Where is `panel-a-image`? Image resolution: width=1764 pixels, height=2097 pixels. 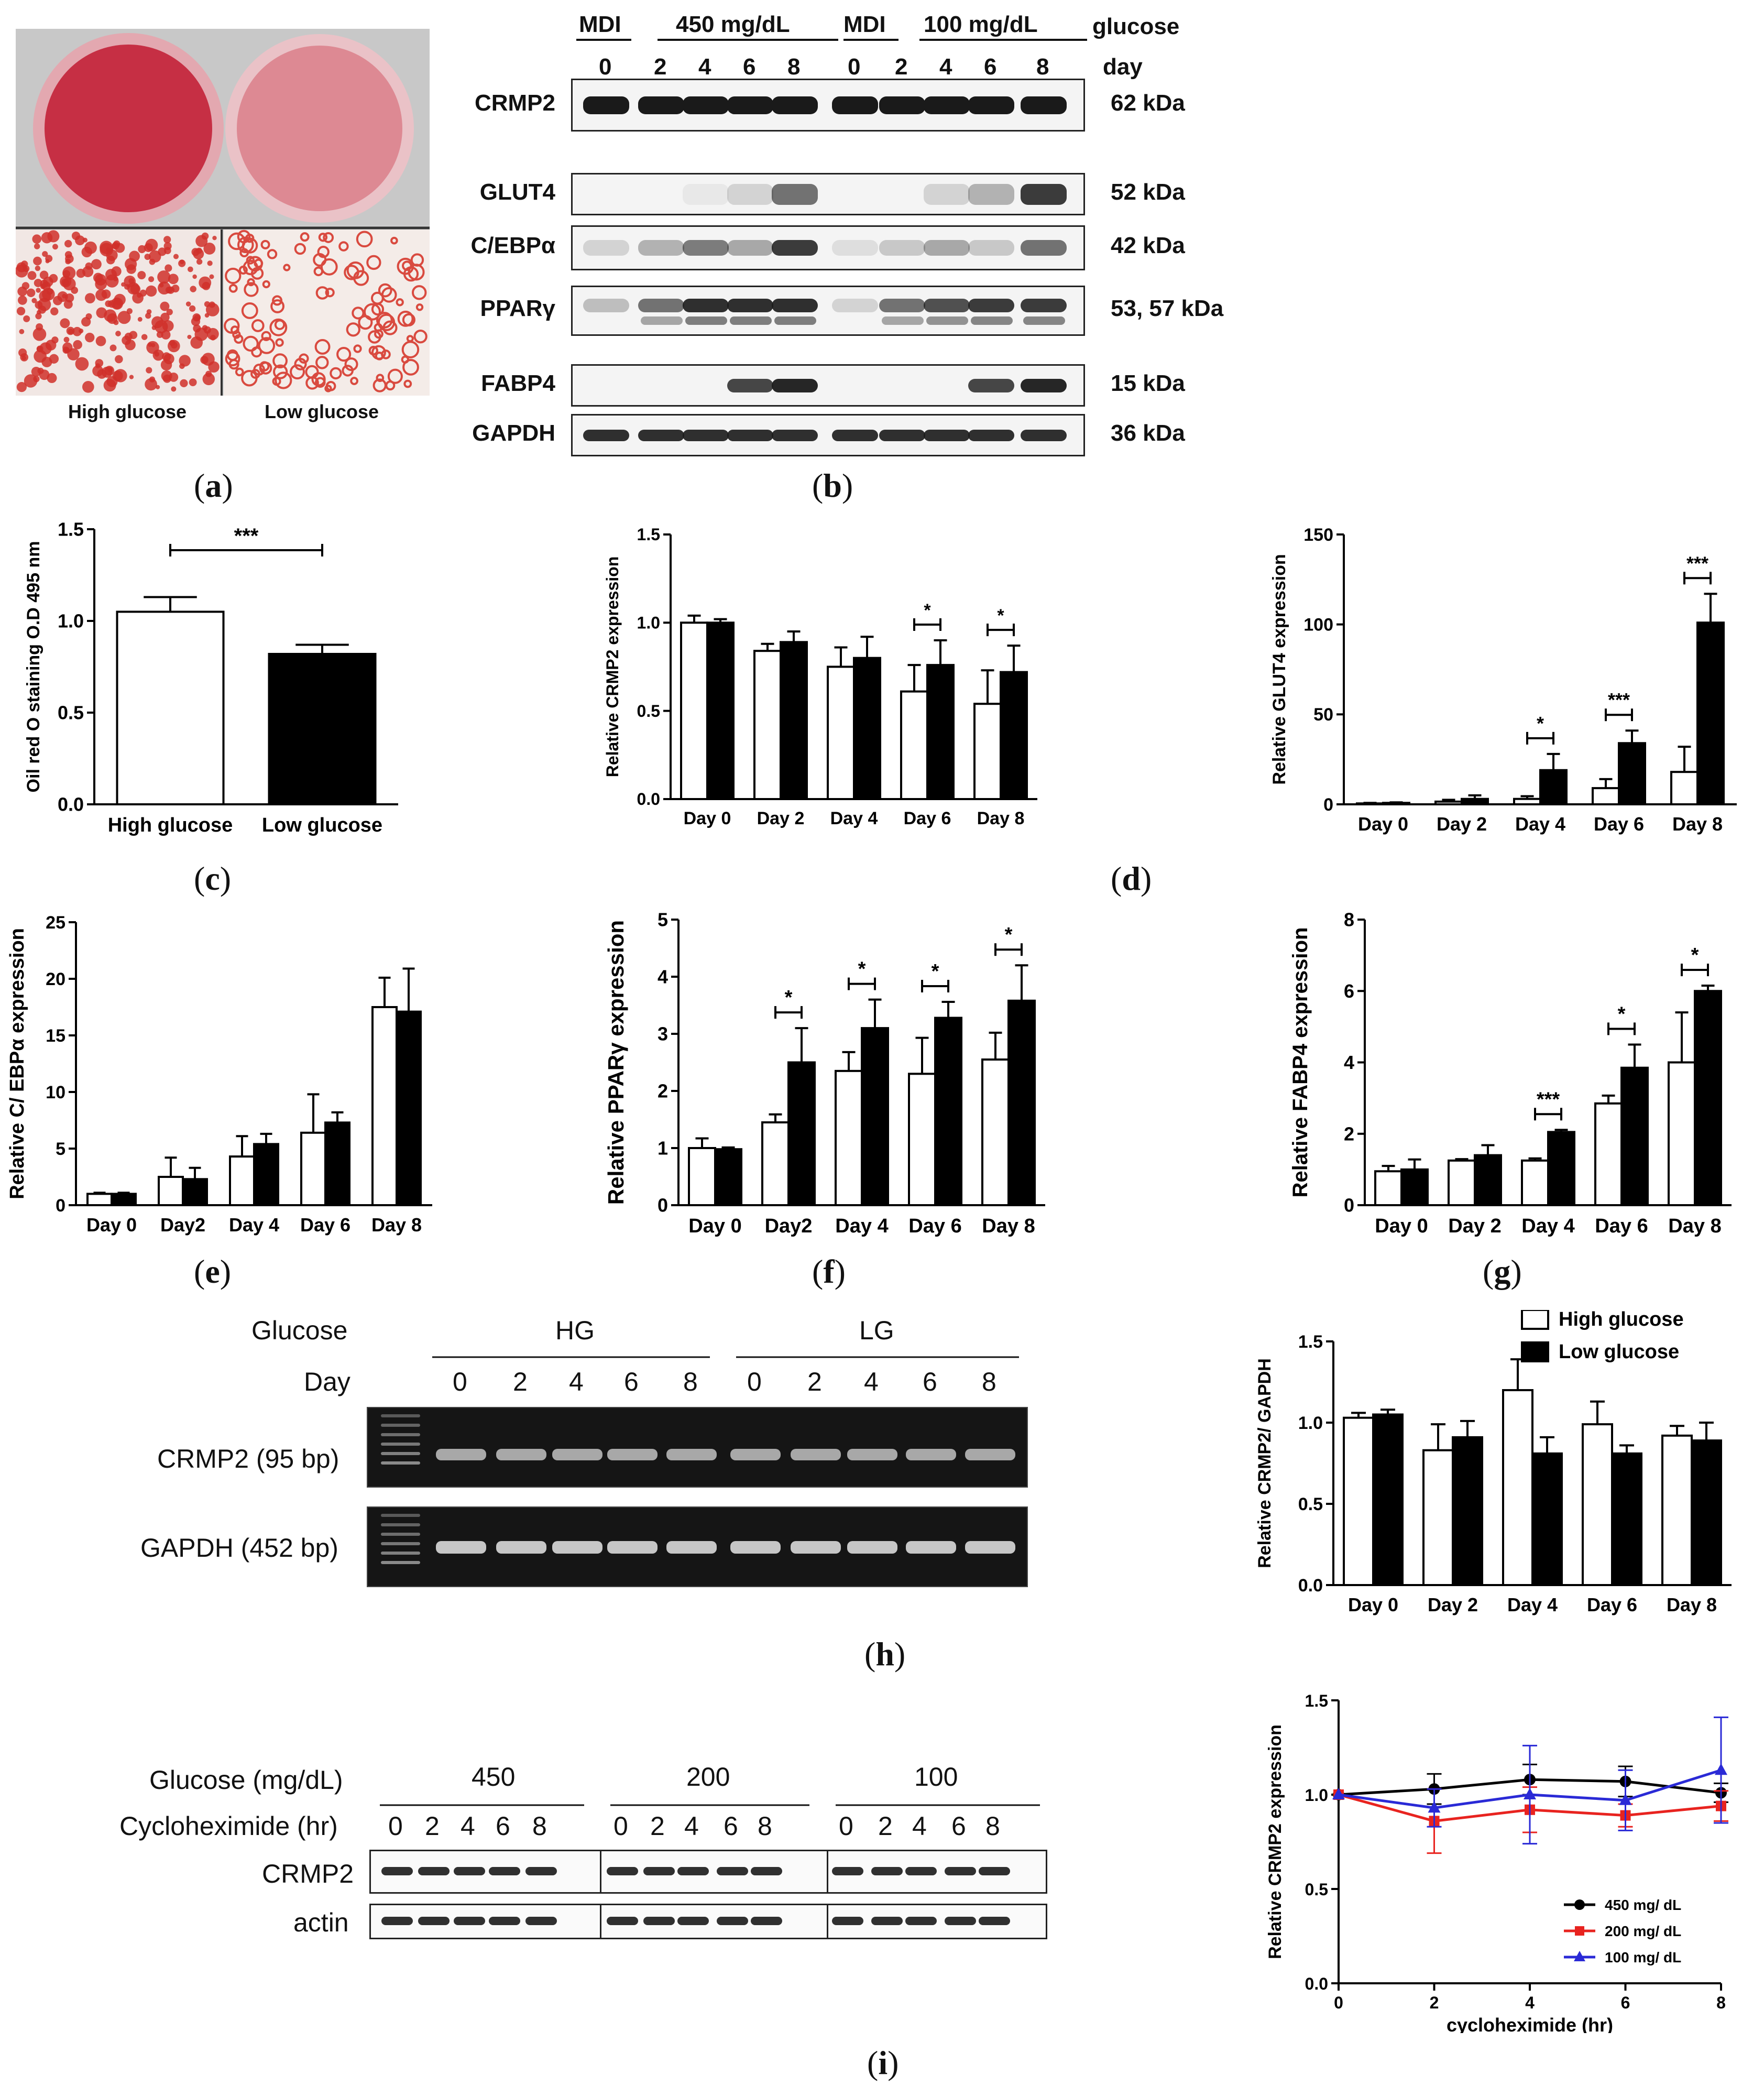 panel-a-image is located at coordinates (223, 212).